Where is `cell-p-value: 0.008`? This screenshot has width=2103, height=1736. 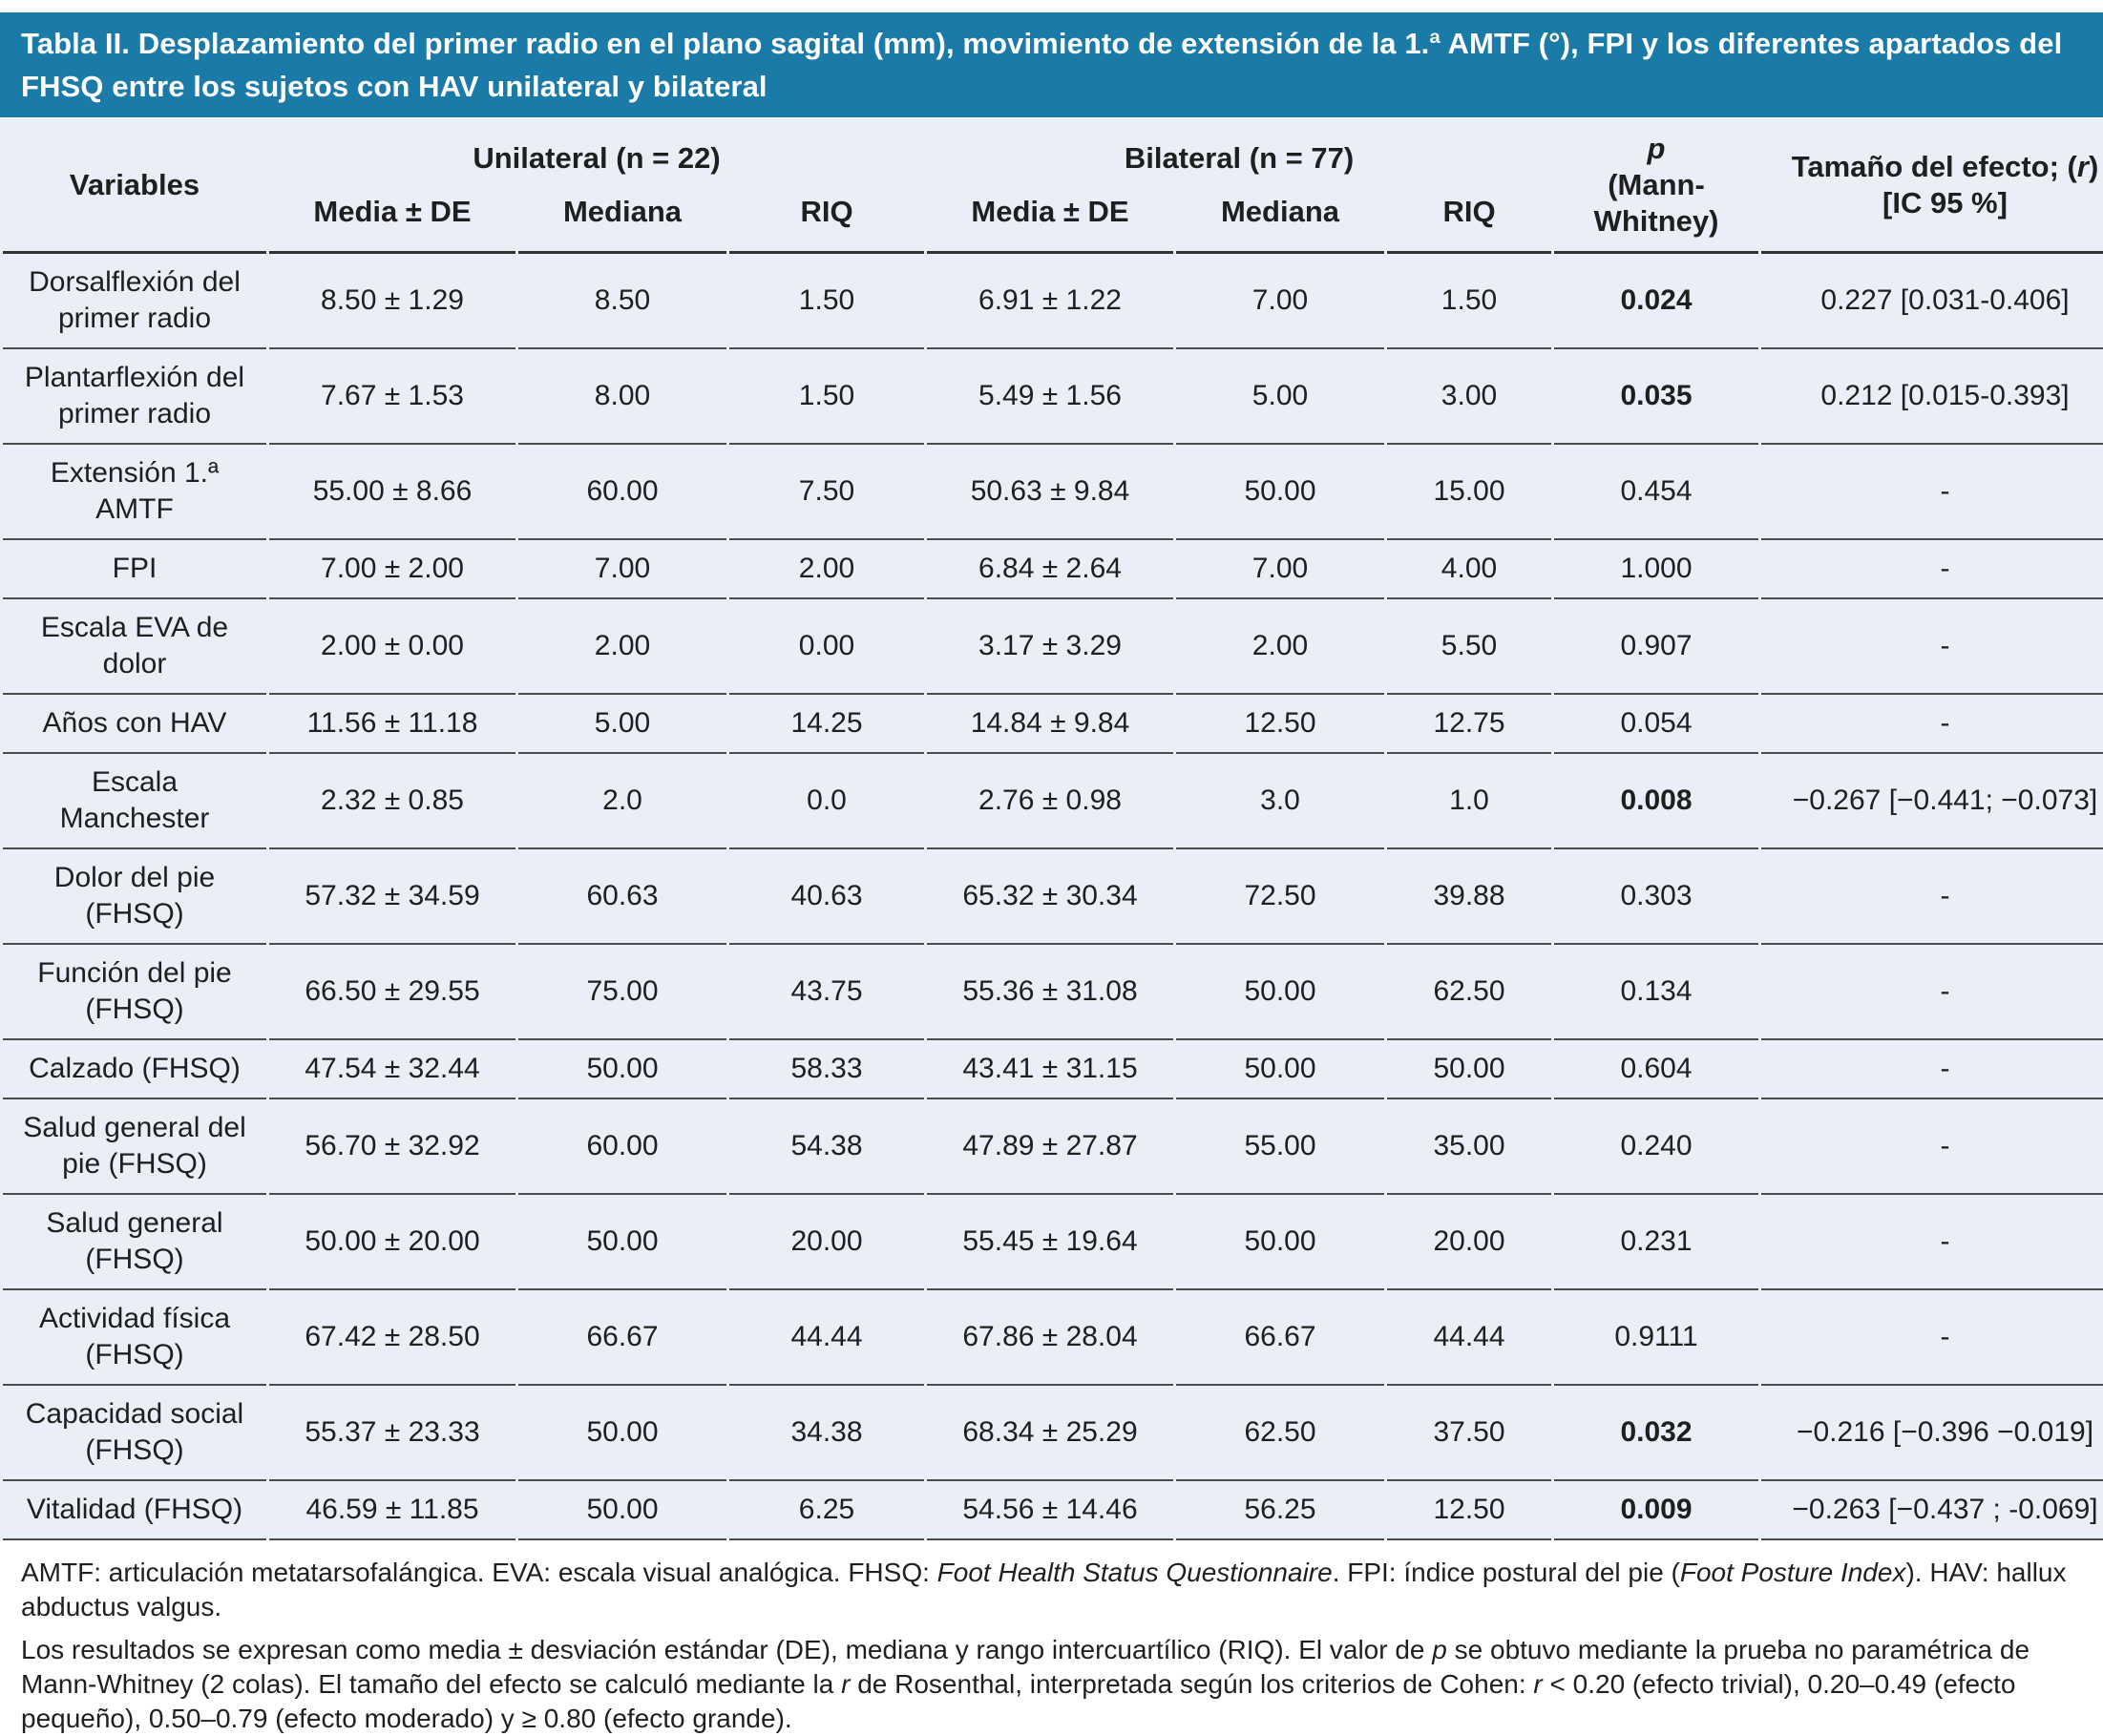
cell-p-value: 0.008 is located at coordinates (1656, 801).